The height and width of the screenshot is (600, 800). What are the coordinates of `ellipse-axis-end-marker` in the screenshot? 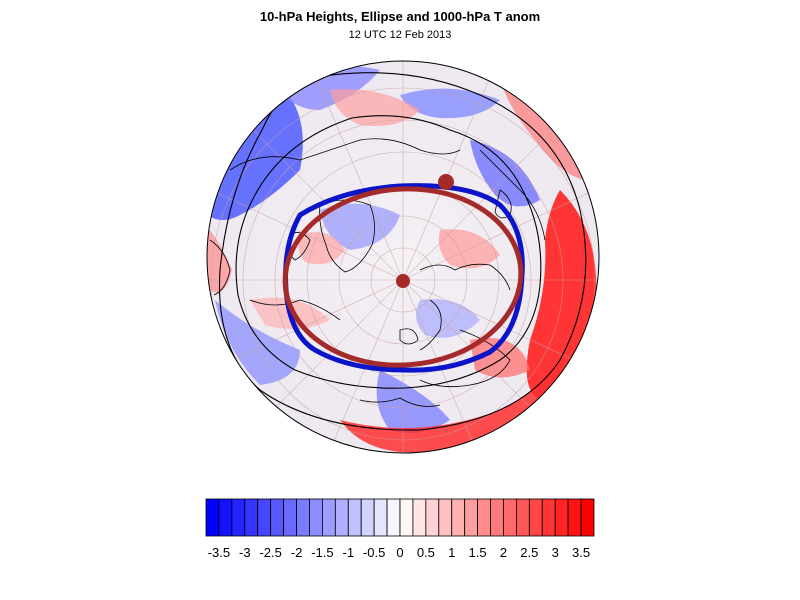 It's located at (446, 182).